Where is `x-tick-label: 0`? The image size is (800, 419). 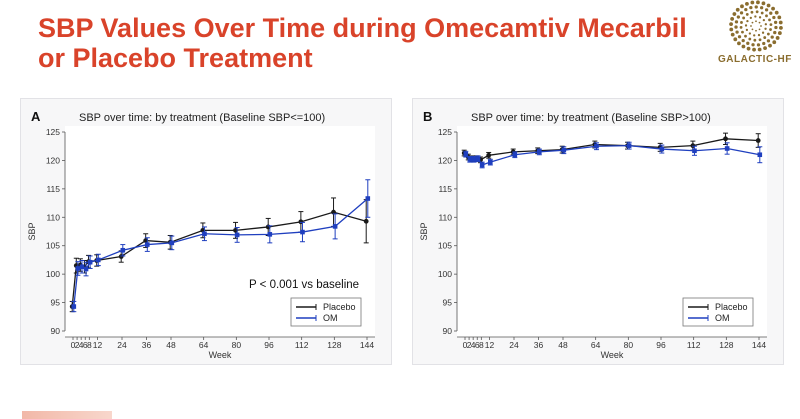
x-tick-label: 0 is located at coordinates (465, 345).